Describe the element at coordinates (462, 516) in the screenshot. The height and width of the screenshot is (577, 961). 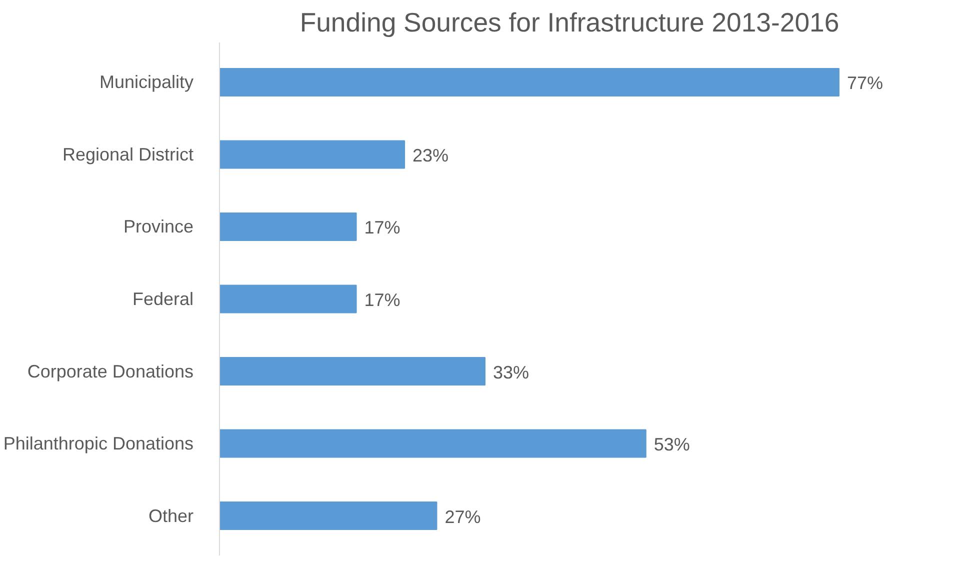
I see `data-label: 27%` at that location.